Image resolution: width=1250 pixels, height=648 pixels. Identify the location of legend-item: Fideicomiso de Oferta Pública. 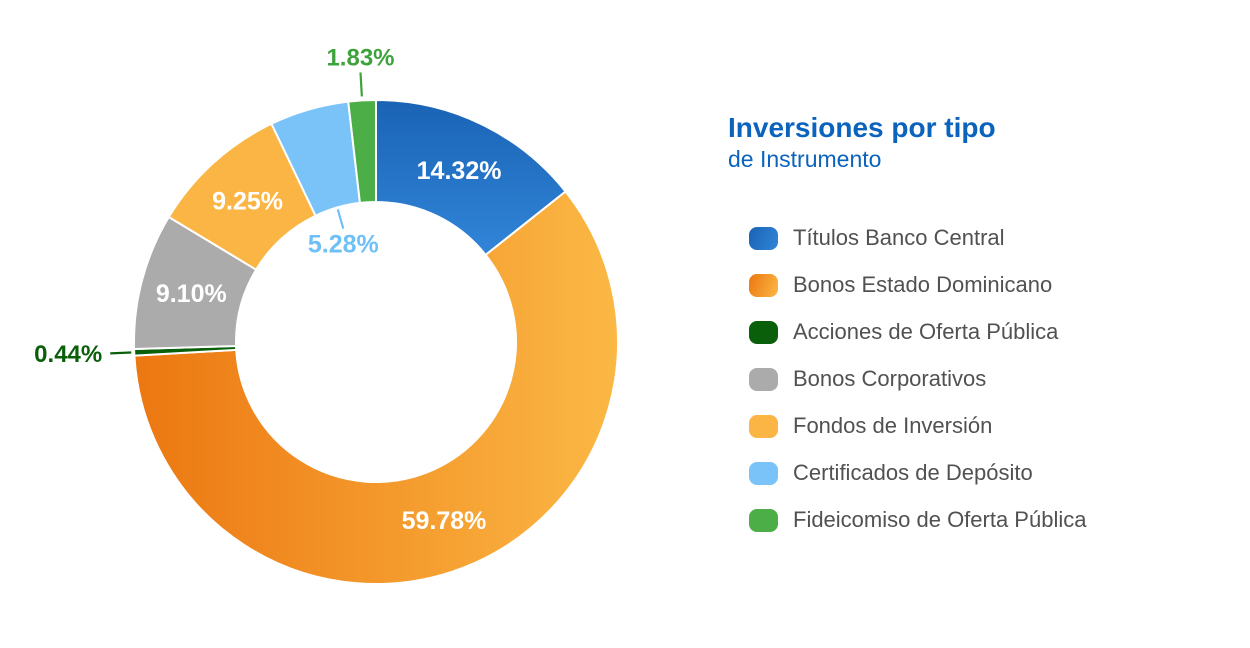
(918, 519).